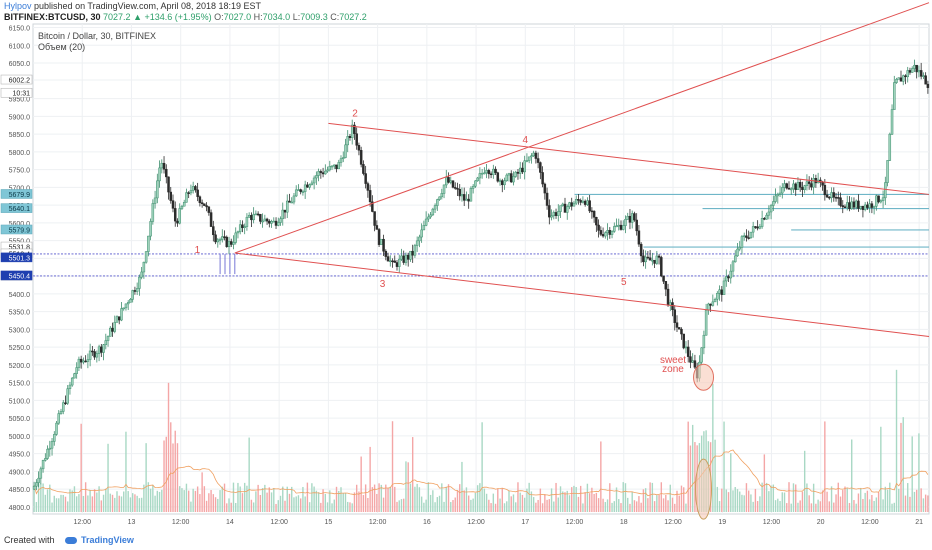 The width and height of the screenshot is (932, 550). Describe the element at coordinates (107, 540) in the screenshot. I see `tradingview-brand: TradingView` at that location.